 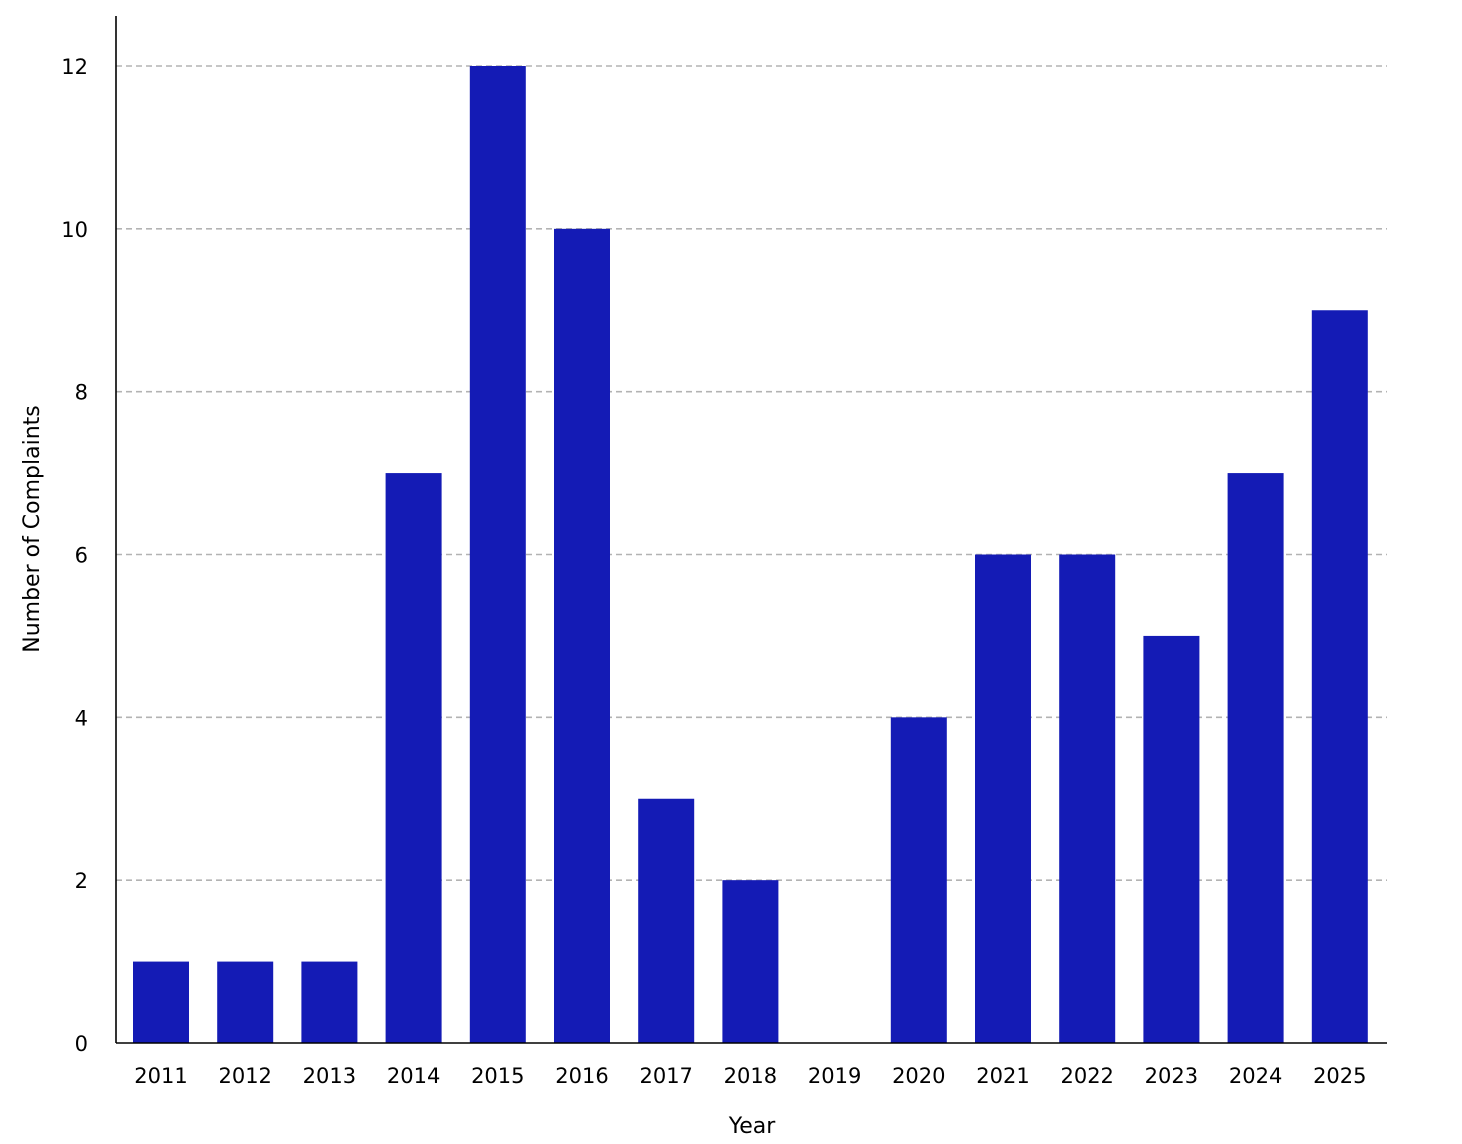 What do you see at coordinates (918, 880) in the screenshot?
I see `bar-2020` at bounding box center [918, 880].